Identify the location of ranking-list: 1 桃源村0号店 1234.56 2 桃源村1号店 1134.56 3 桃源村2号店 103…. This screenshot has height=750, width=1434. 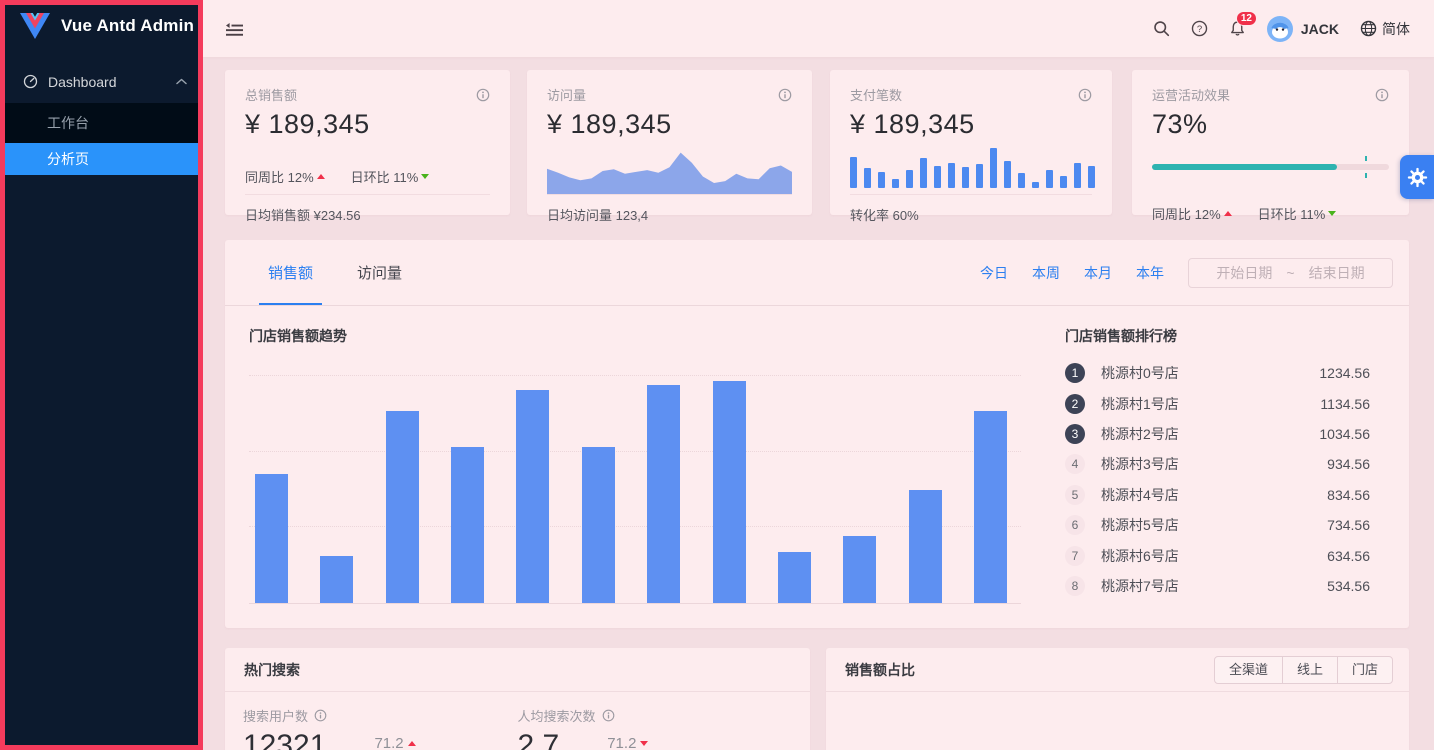
(1217, 479).